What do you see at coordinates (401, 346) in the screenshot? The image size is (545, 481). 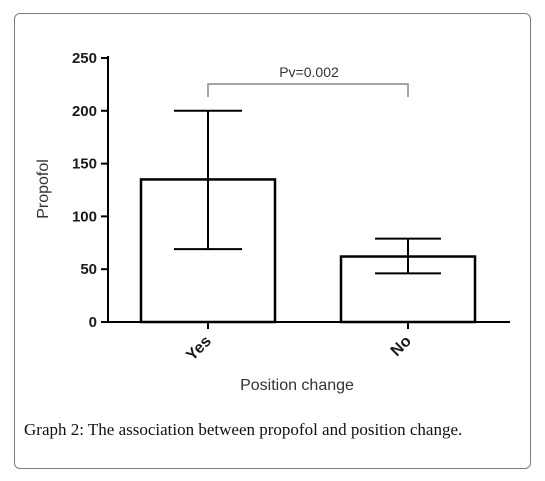 I see `x-tick-label-no: No` at bounding box center [401, 346].